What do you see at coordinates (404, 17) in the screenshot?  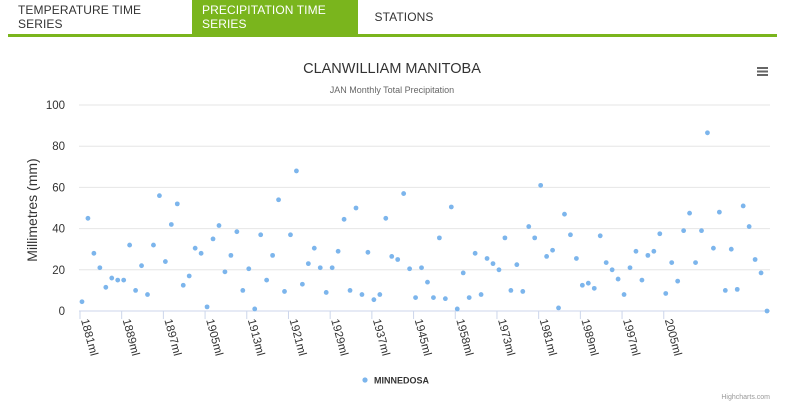 I see `tab-stations: STATIONS` at bounding box center [404, 17].